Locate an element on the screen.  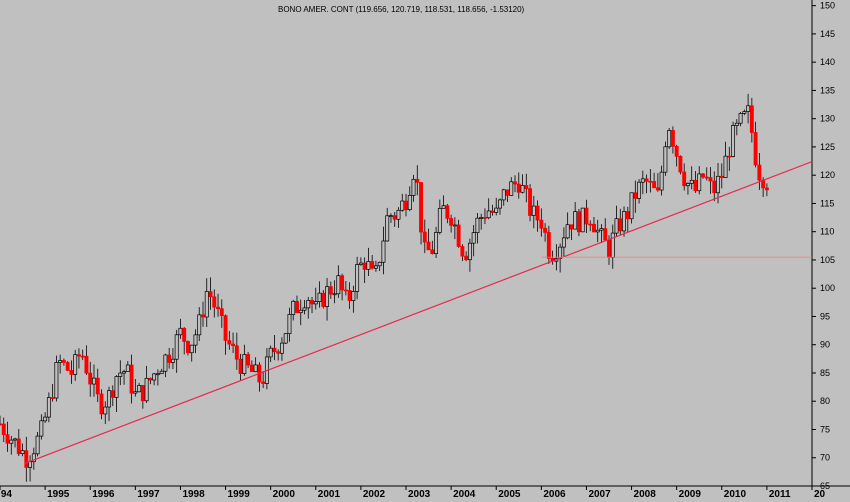
x-tick-label: 1996 is located at coordinates (103, 494).